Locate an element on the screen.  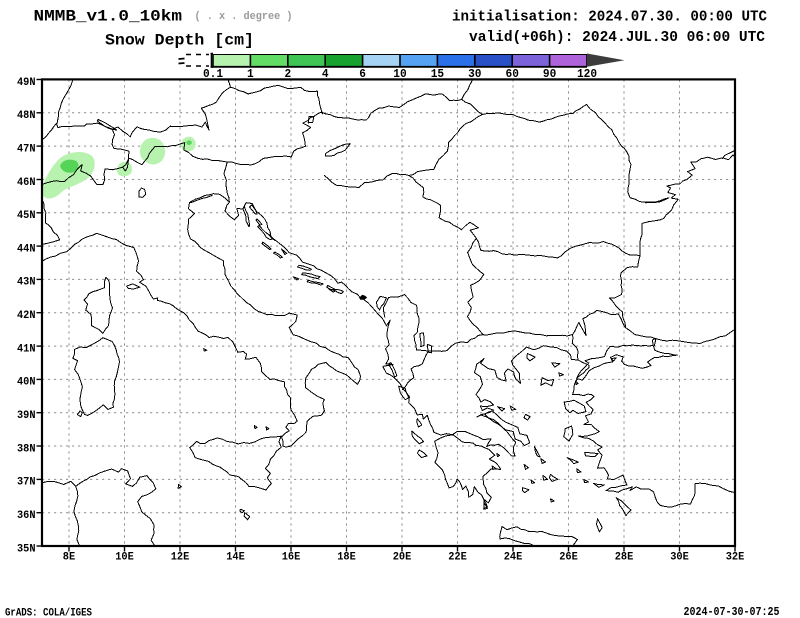
svg-text: 42N is located at coordinates (26, 316).